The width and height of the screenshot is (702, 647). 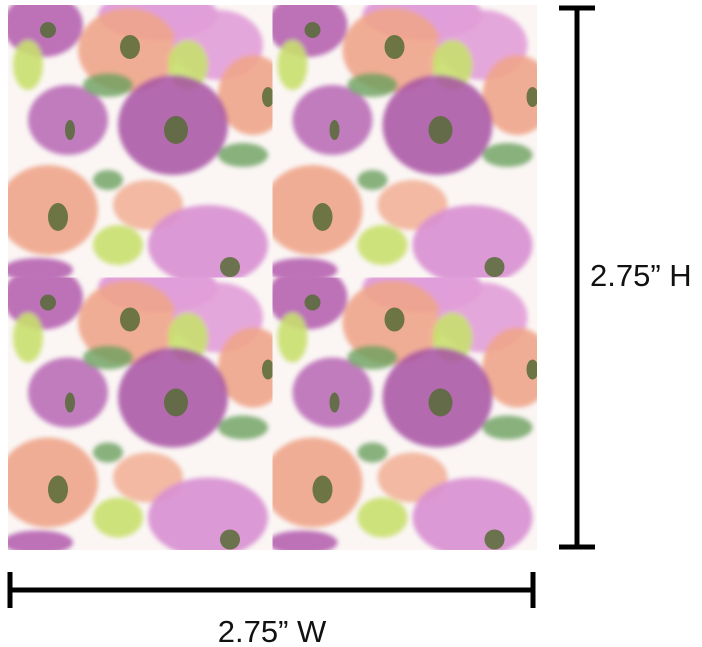 What do you see at coordinates (577, 277) in the screenshot?
I see `height-dimension` at bounding box center [577, 277].